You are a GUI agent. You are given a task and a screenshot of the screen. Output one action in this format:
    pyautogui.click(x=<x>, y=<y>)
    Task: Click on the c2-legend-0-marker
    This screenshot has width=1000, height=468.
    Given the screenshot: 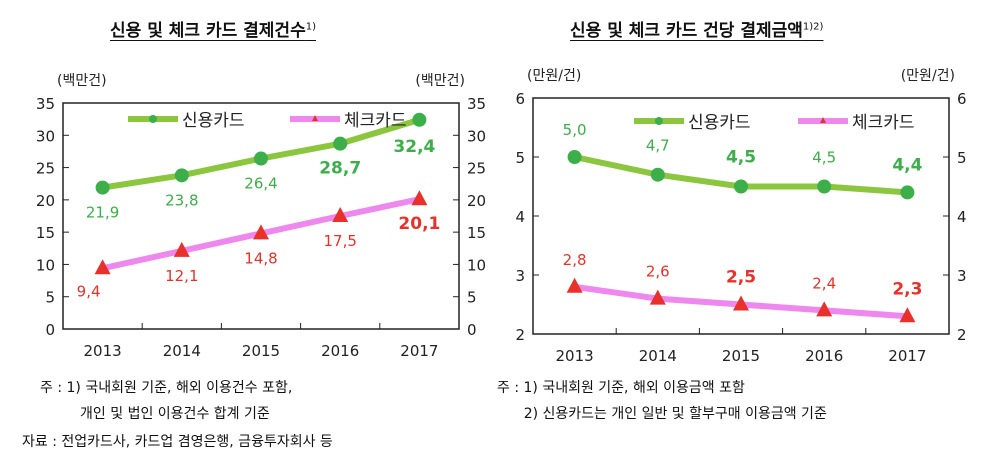 What is the action you would take?
    pyautogui.click(x=659, y=121)
    